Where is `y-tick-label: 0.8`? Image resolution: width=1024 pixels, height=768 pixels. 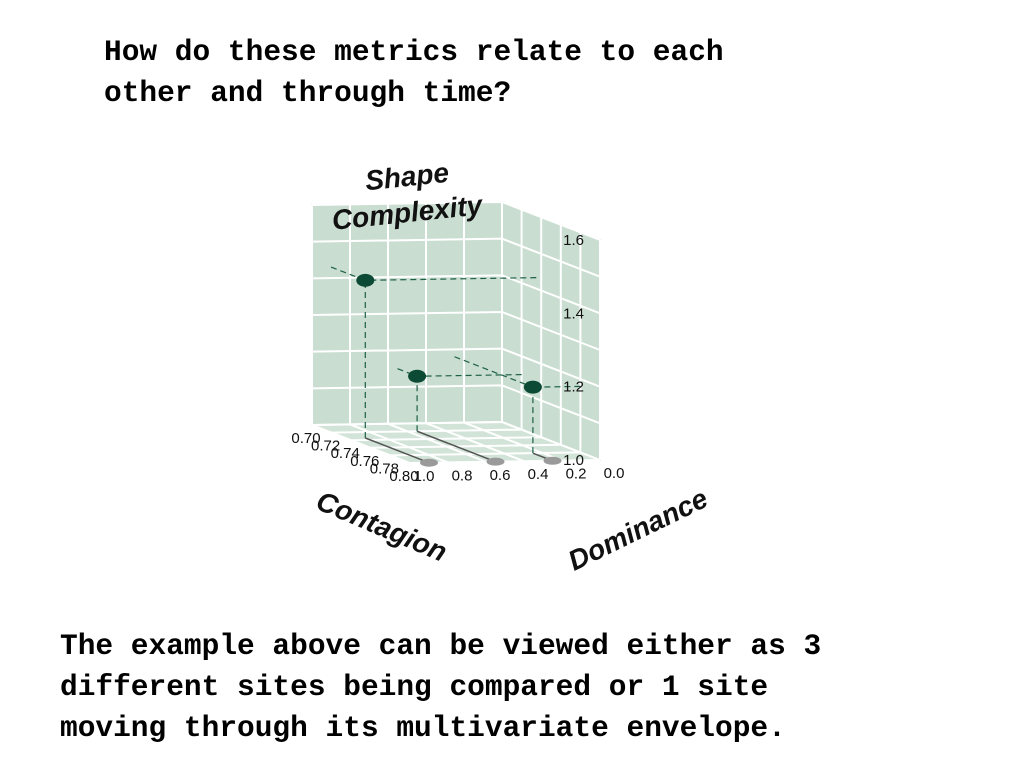
y-tick-label: 0.8 is located at coordinates (462, 475).